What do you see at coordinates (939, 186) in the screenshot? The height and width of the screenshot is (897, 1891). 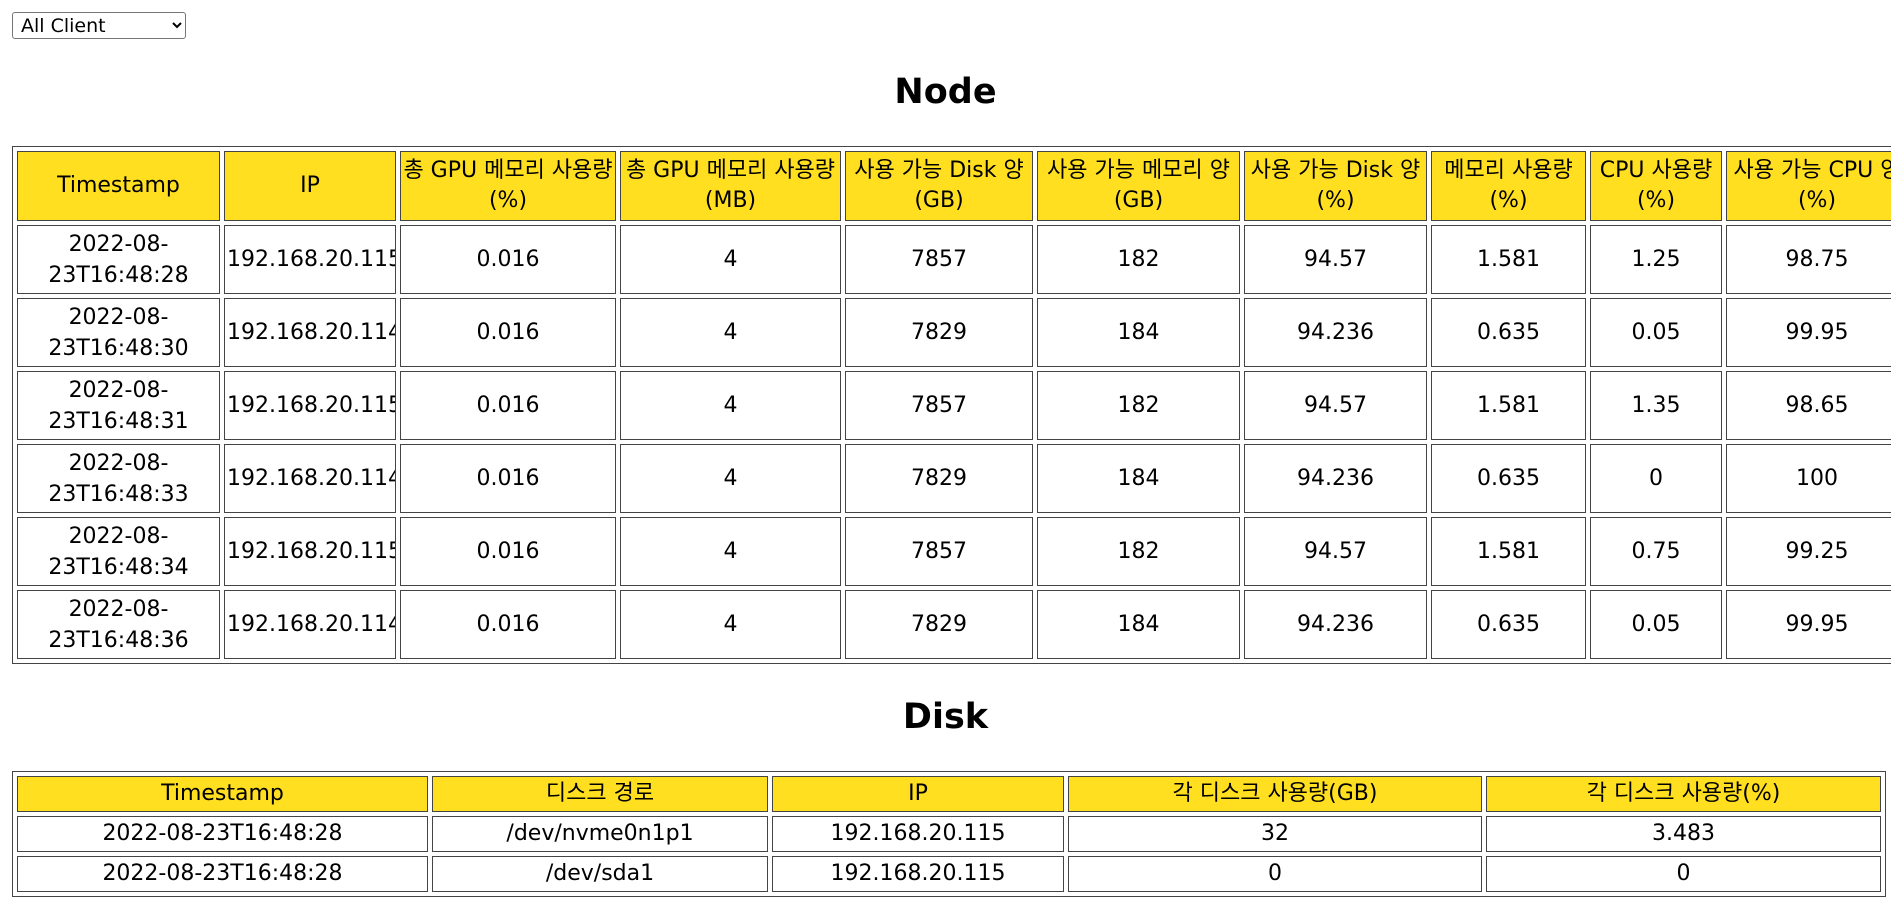 I see `node-column-header: 사용 가능 Disk 양(GB)` at bounding box center [939, 186].